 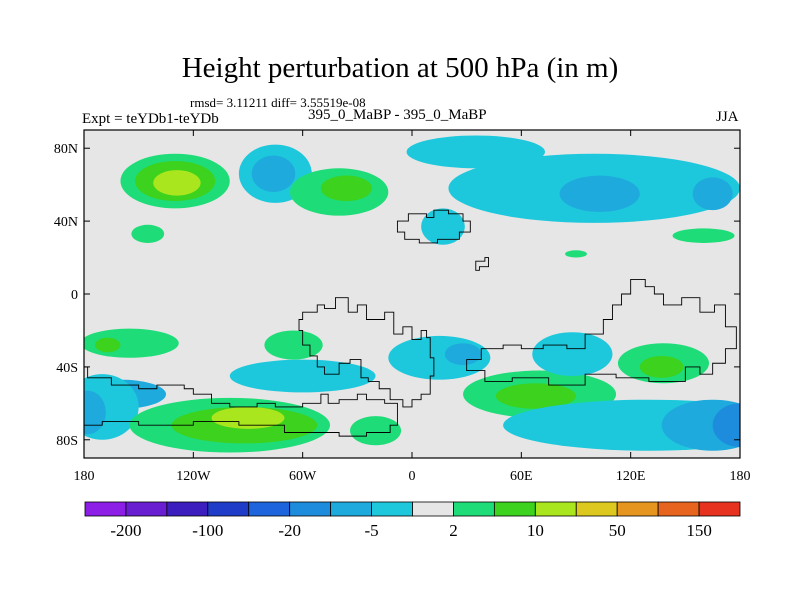 What do you see at coordinates (207, 530) in the screenshot?
I see `colorbar-label: -100` at bounding box center [207, 530].